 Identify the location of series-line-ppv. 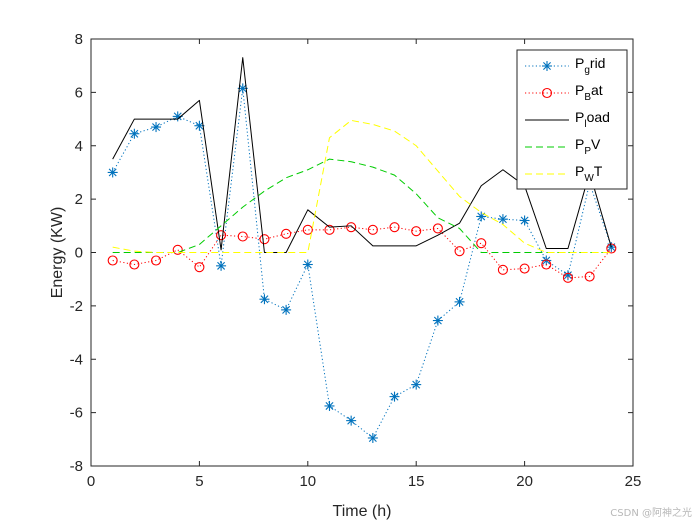
(362, 205).